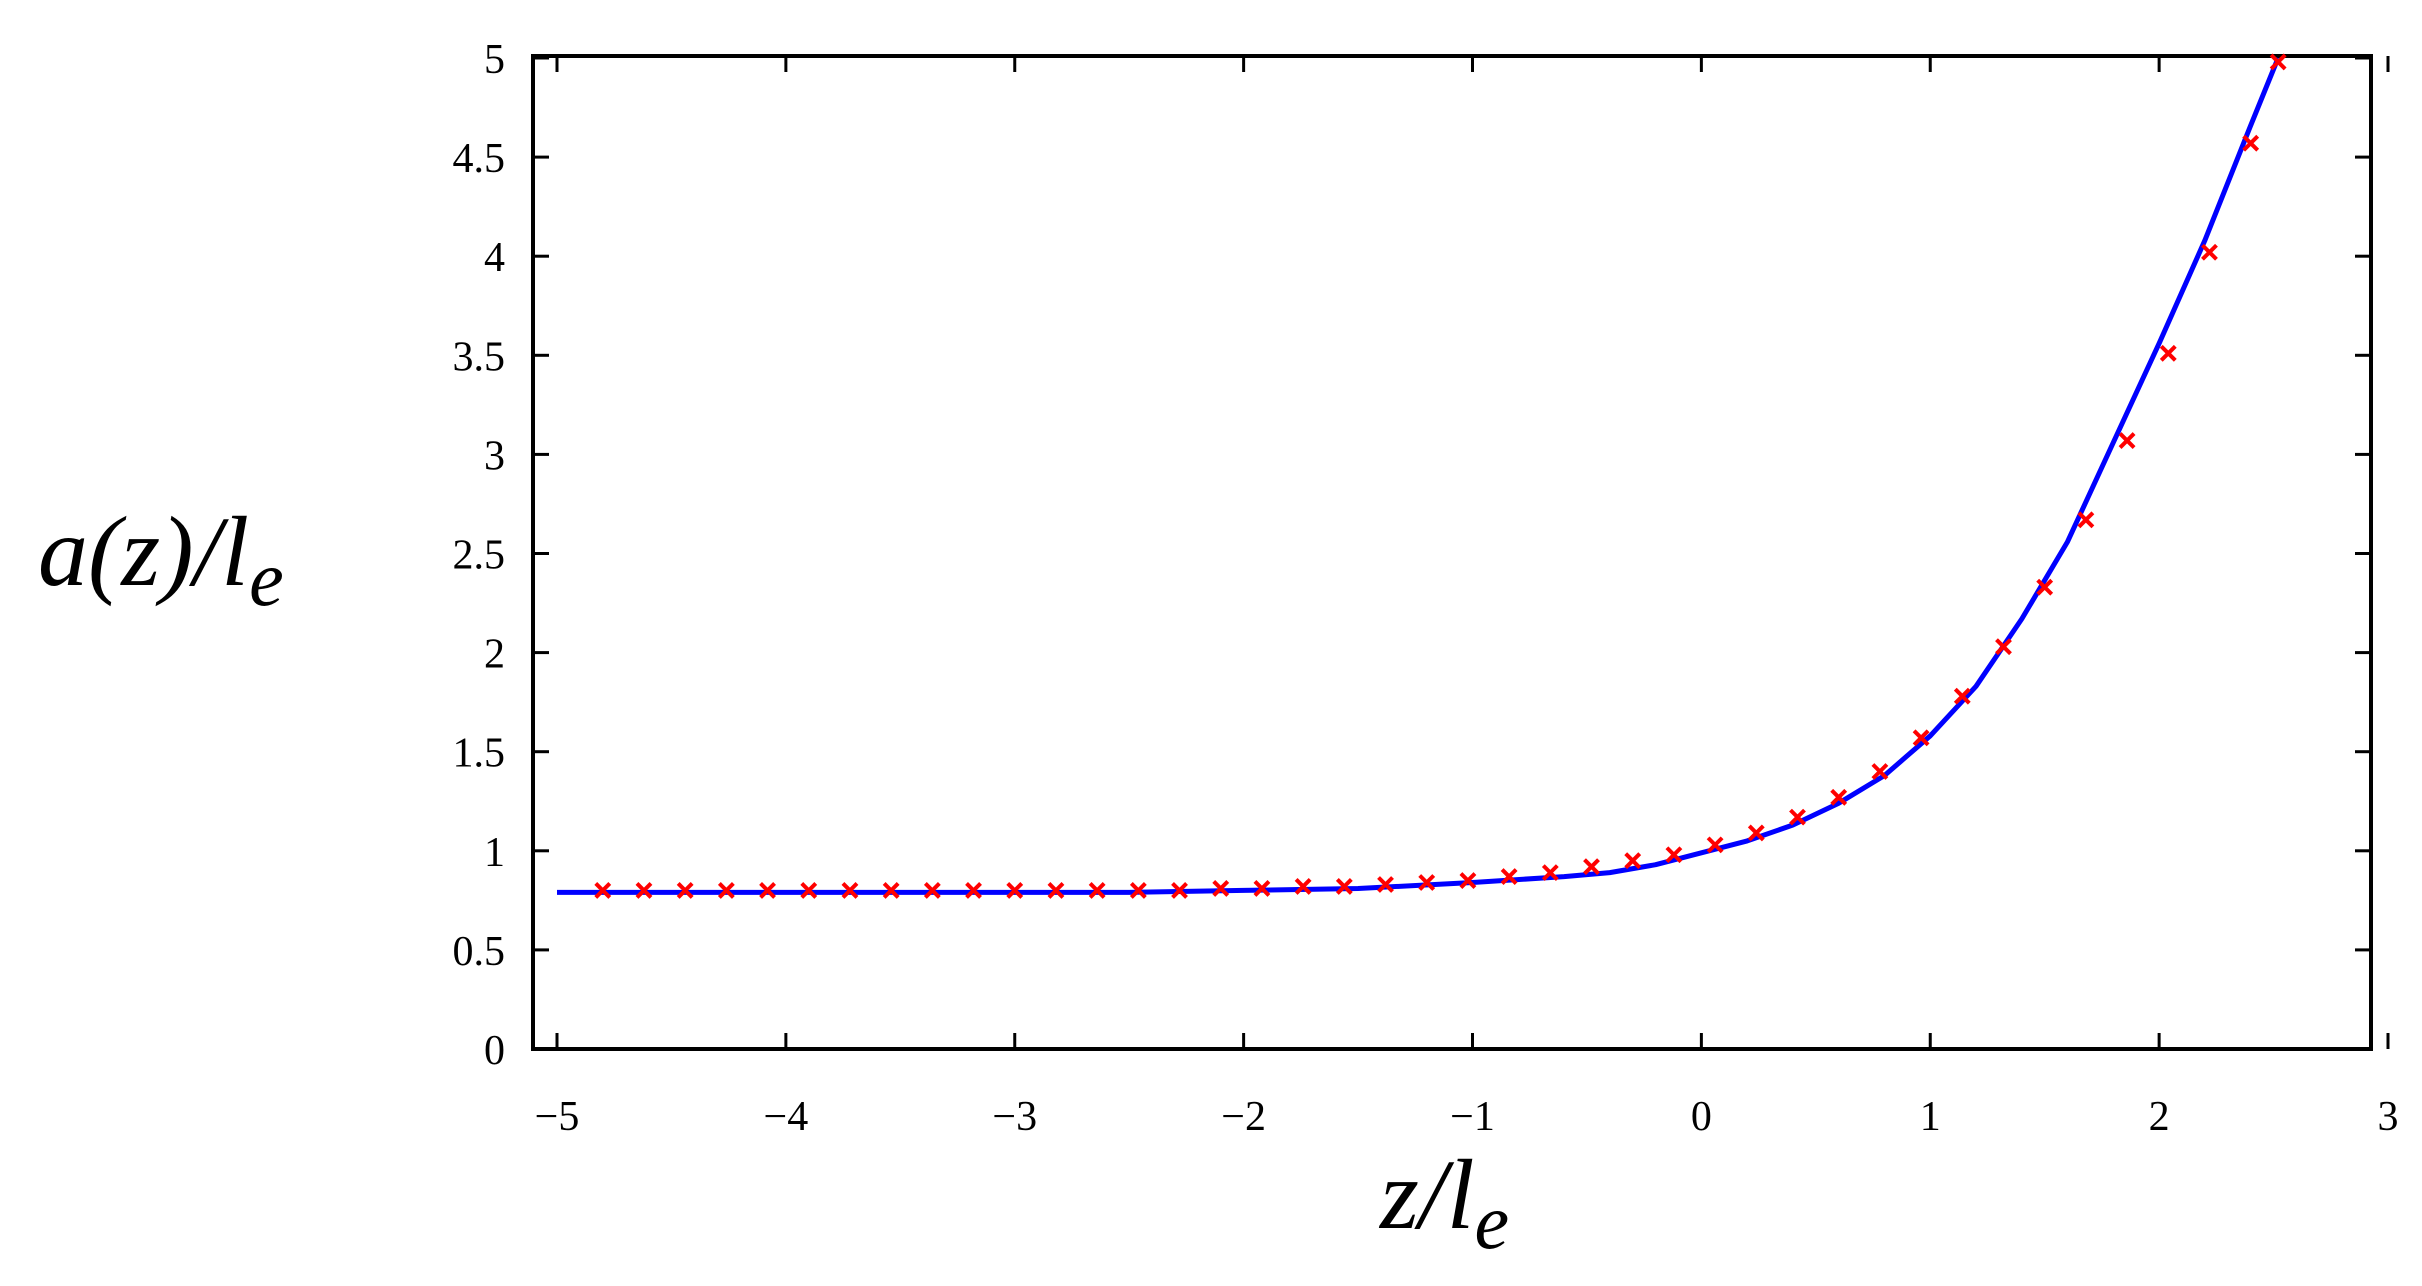 The width and height of the screenshot is (2422, 1286). What do you see at coordinates (1491, 1221) in the screenshot?
I see `x-axis-label-sub: e` at bounding box center [1491, 1221].